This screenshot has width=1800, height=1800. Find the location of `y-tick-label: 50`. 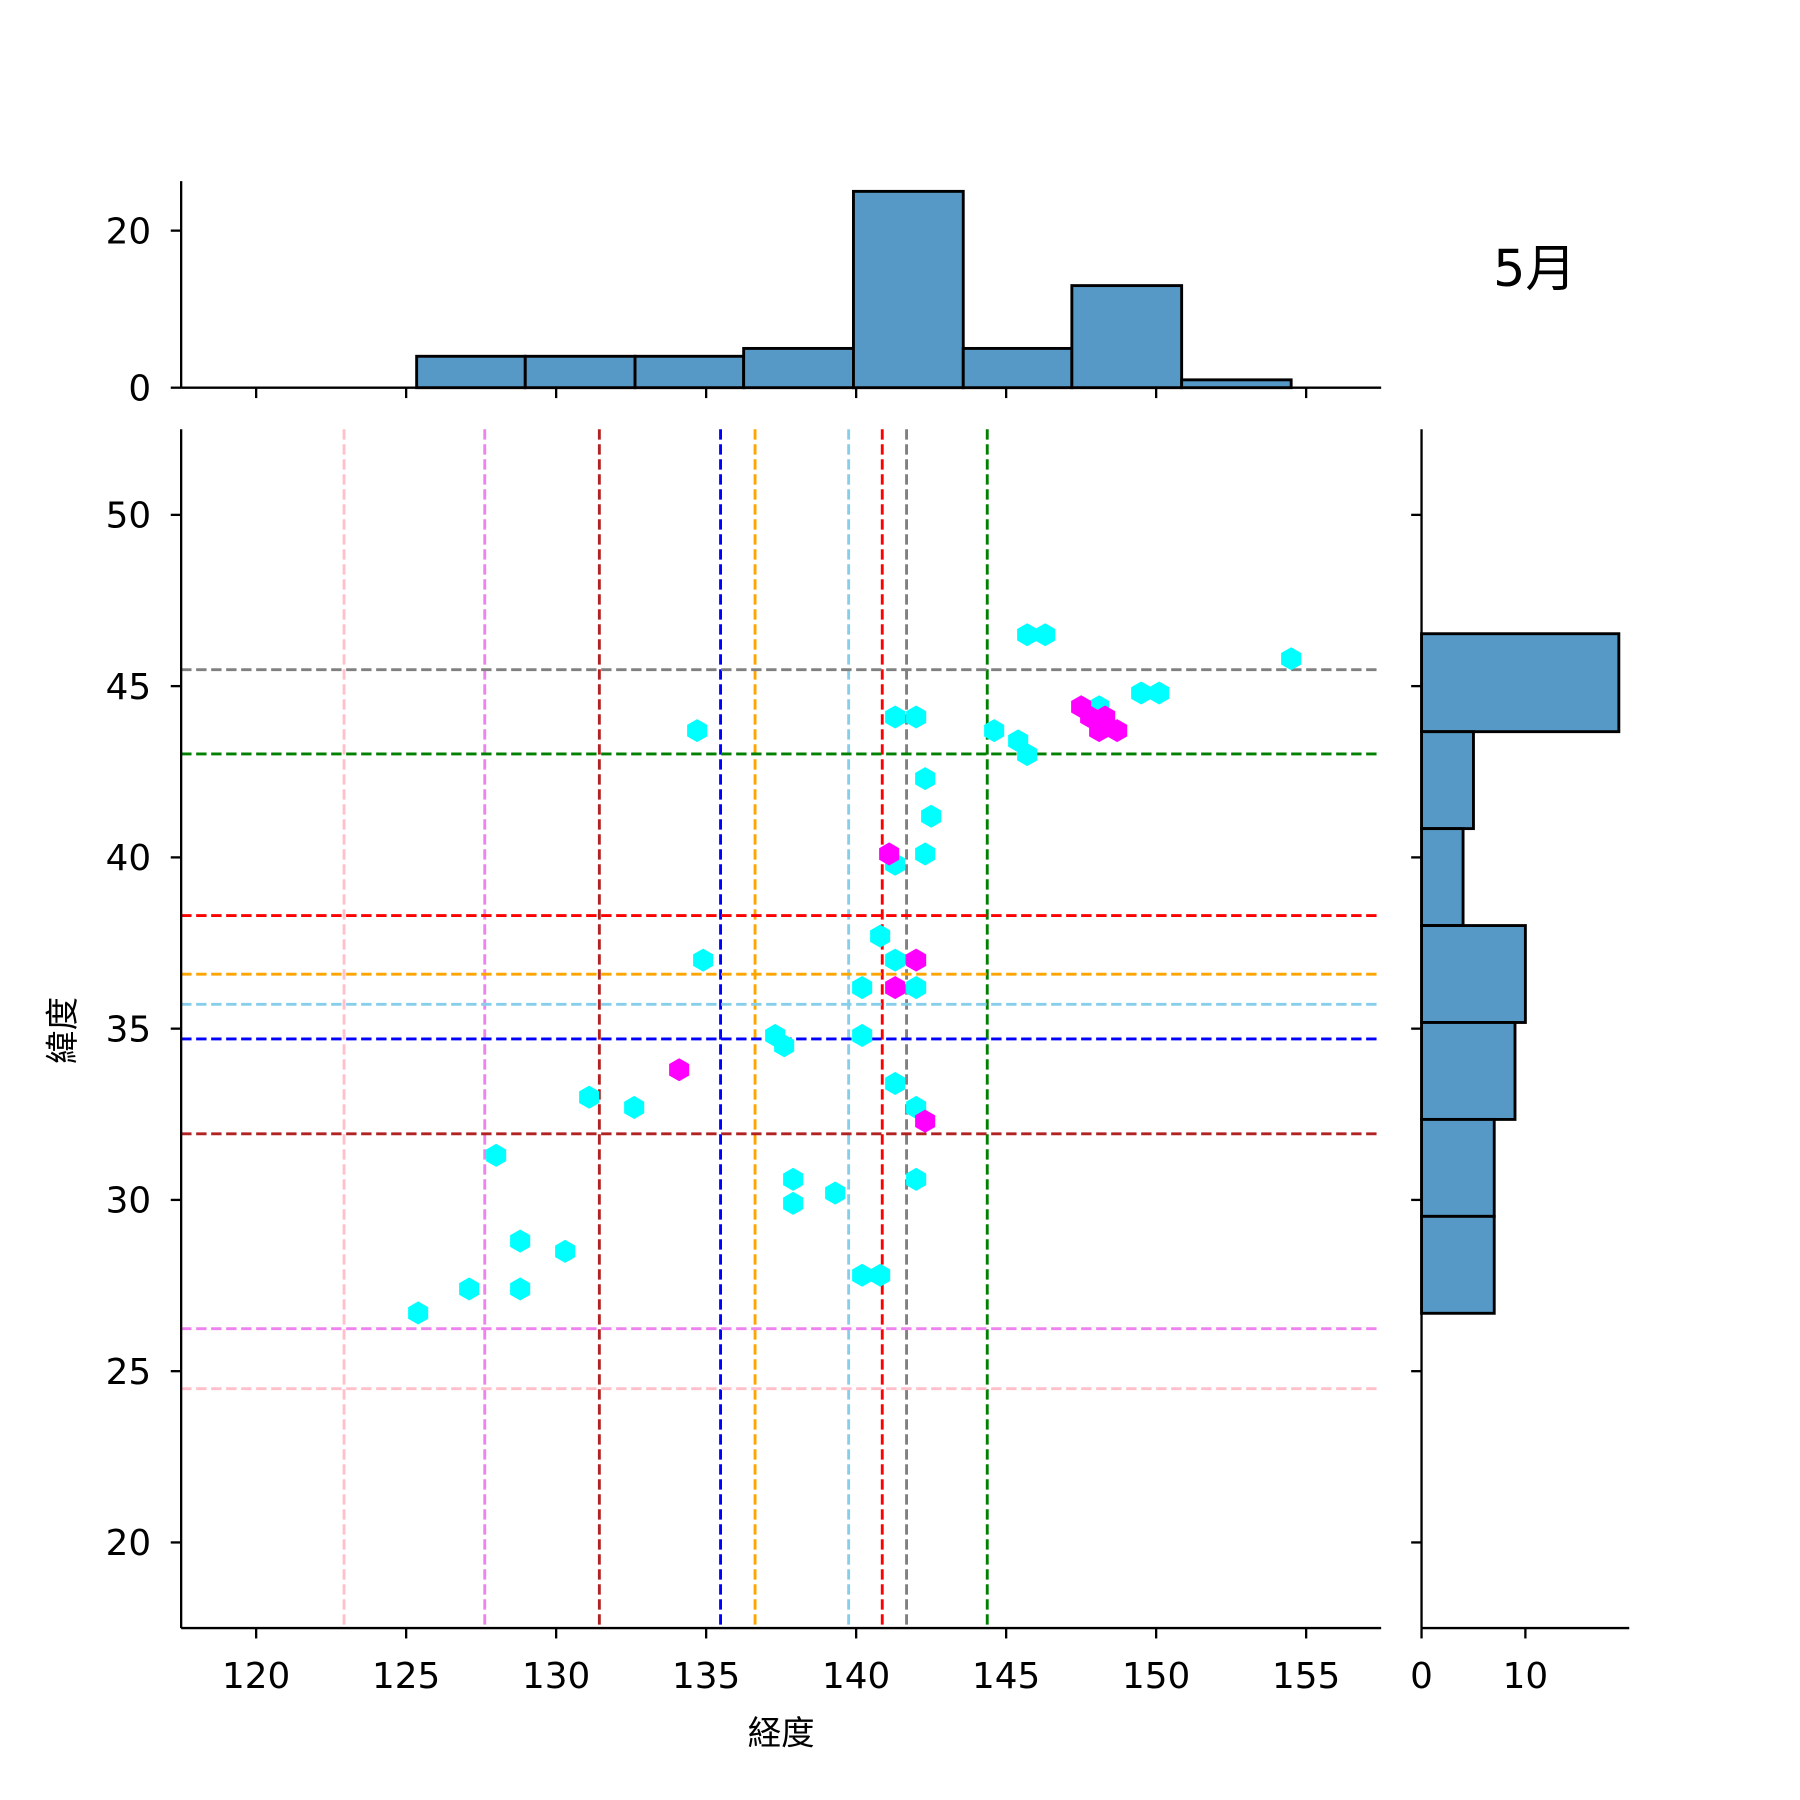

y-tick-label: 50 is located at coordinates (129, 516).